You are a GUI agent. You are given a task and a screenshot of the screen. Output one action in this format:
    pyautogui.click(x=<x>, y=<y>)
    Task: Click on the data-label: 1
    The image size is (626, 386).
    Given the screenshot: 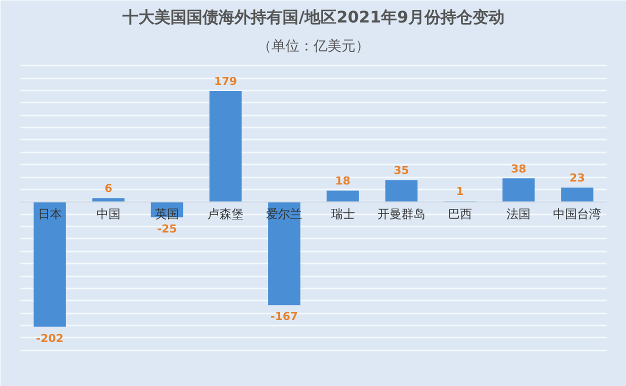 What is the action you would take?
    pyautogui.click(x=460, y=191)
    